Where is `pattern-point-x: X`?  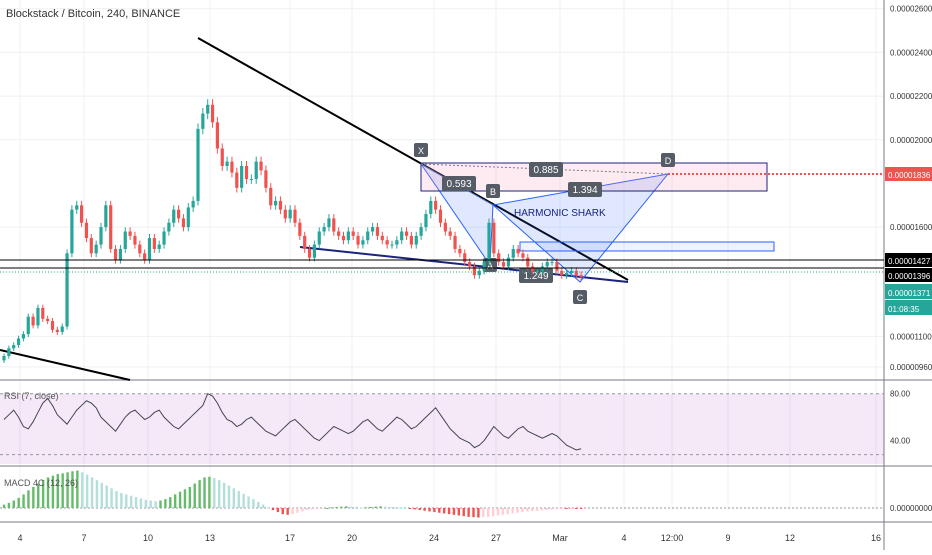
pattern-point-x: X is located at coordinates (421, 150).